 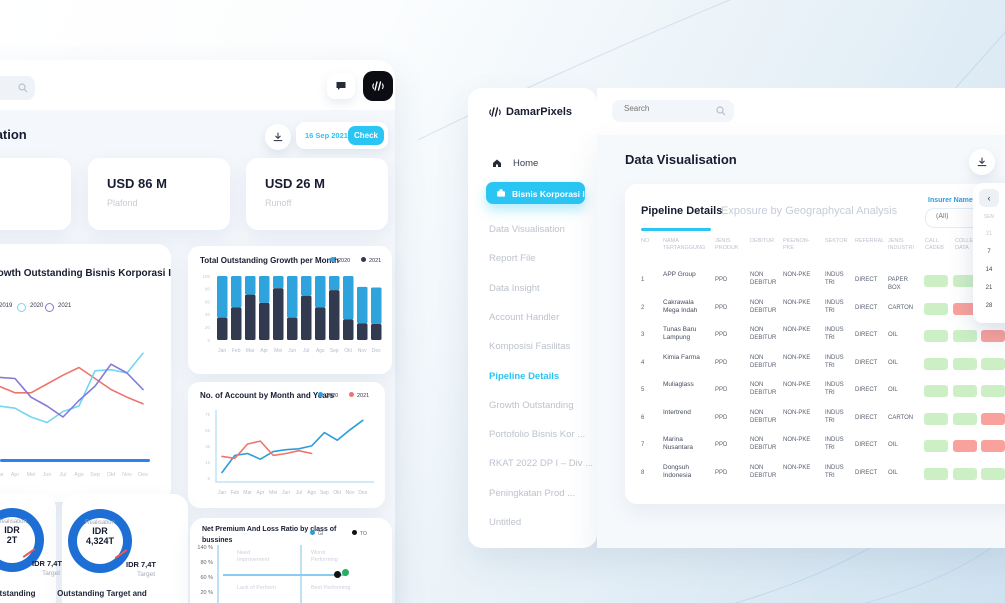 I want to click on sidebar-item-pipeline-details: Pipeline Details, so click(x=524, y=376).